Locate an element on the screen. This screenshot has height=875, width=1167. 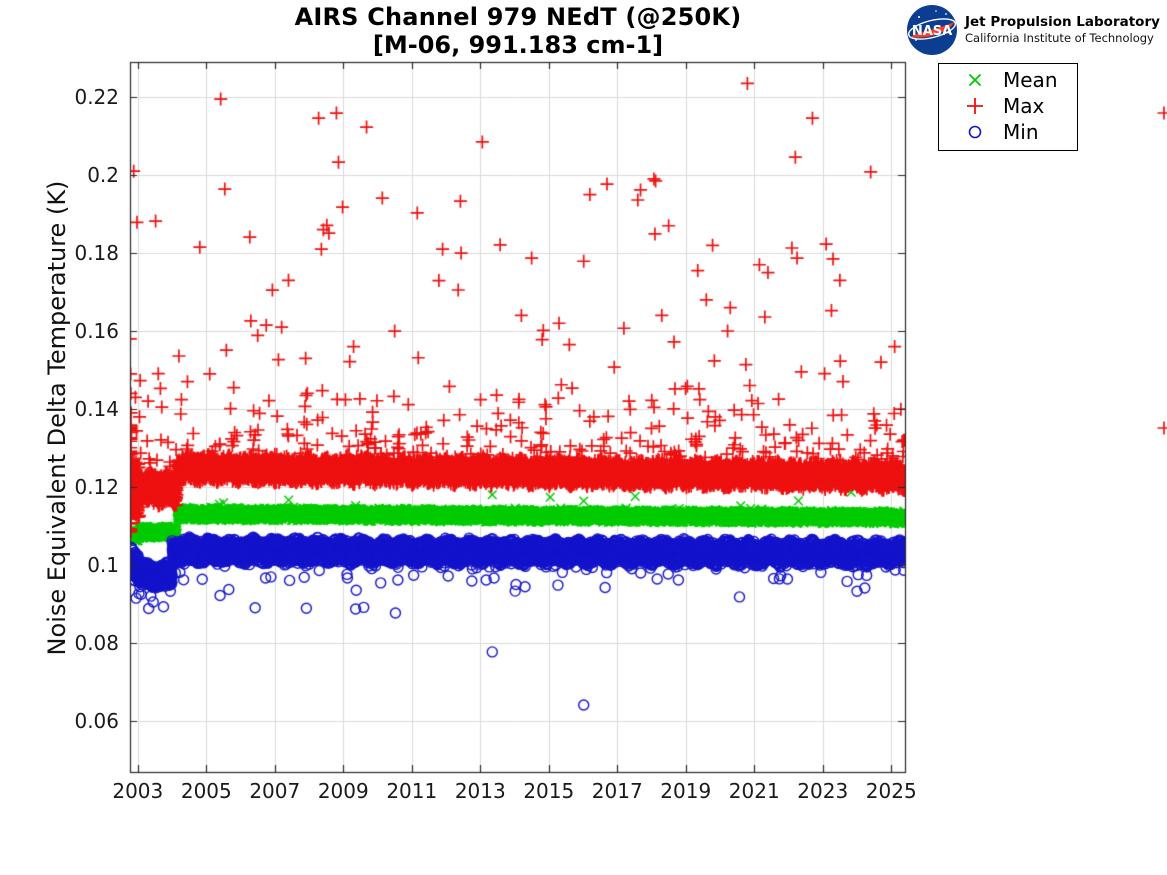
legend: Mean Max Min is located at coordinates (1008, 107).